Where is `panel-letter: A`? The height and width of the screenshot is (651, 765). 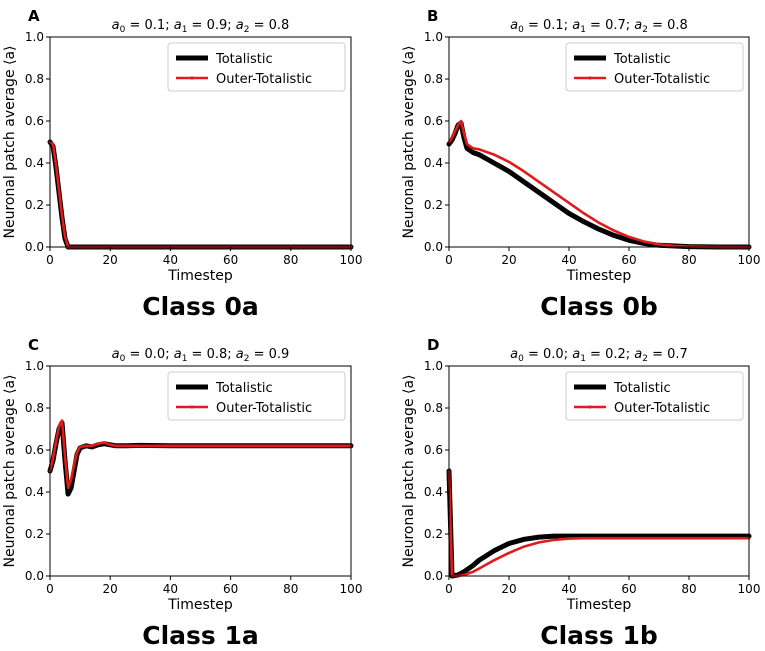
panel-letter: A is located at coordinates (34, 16).